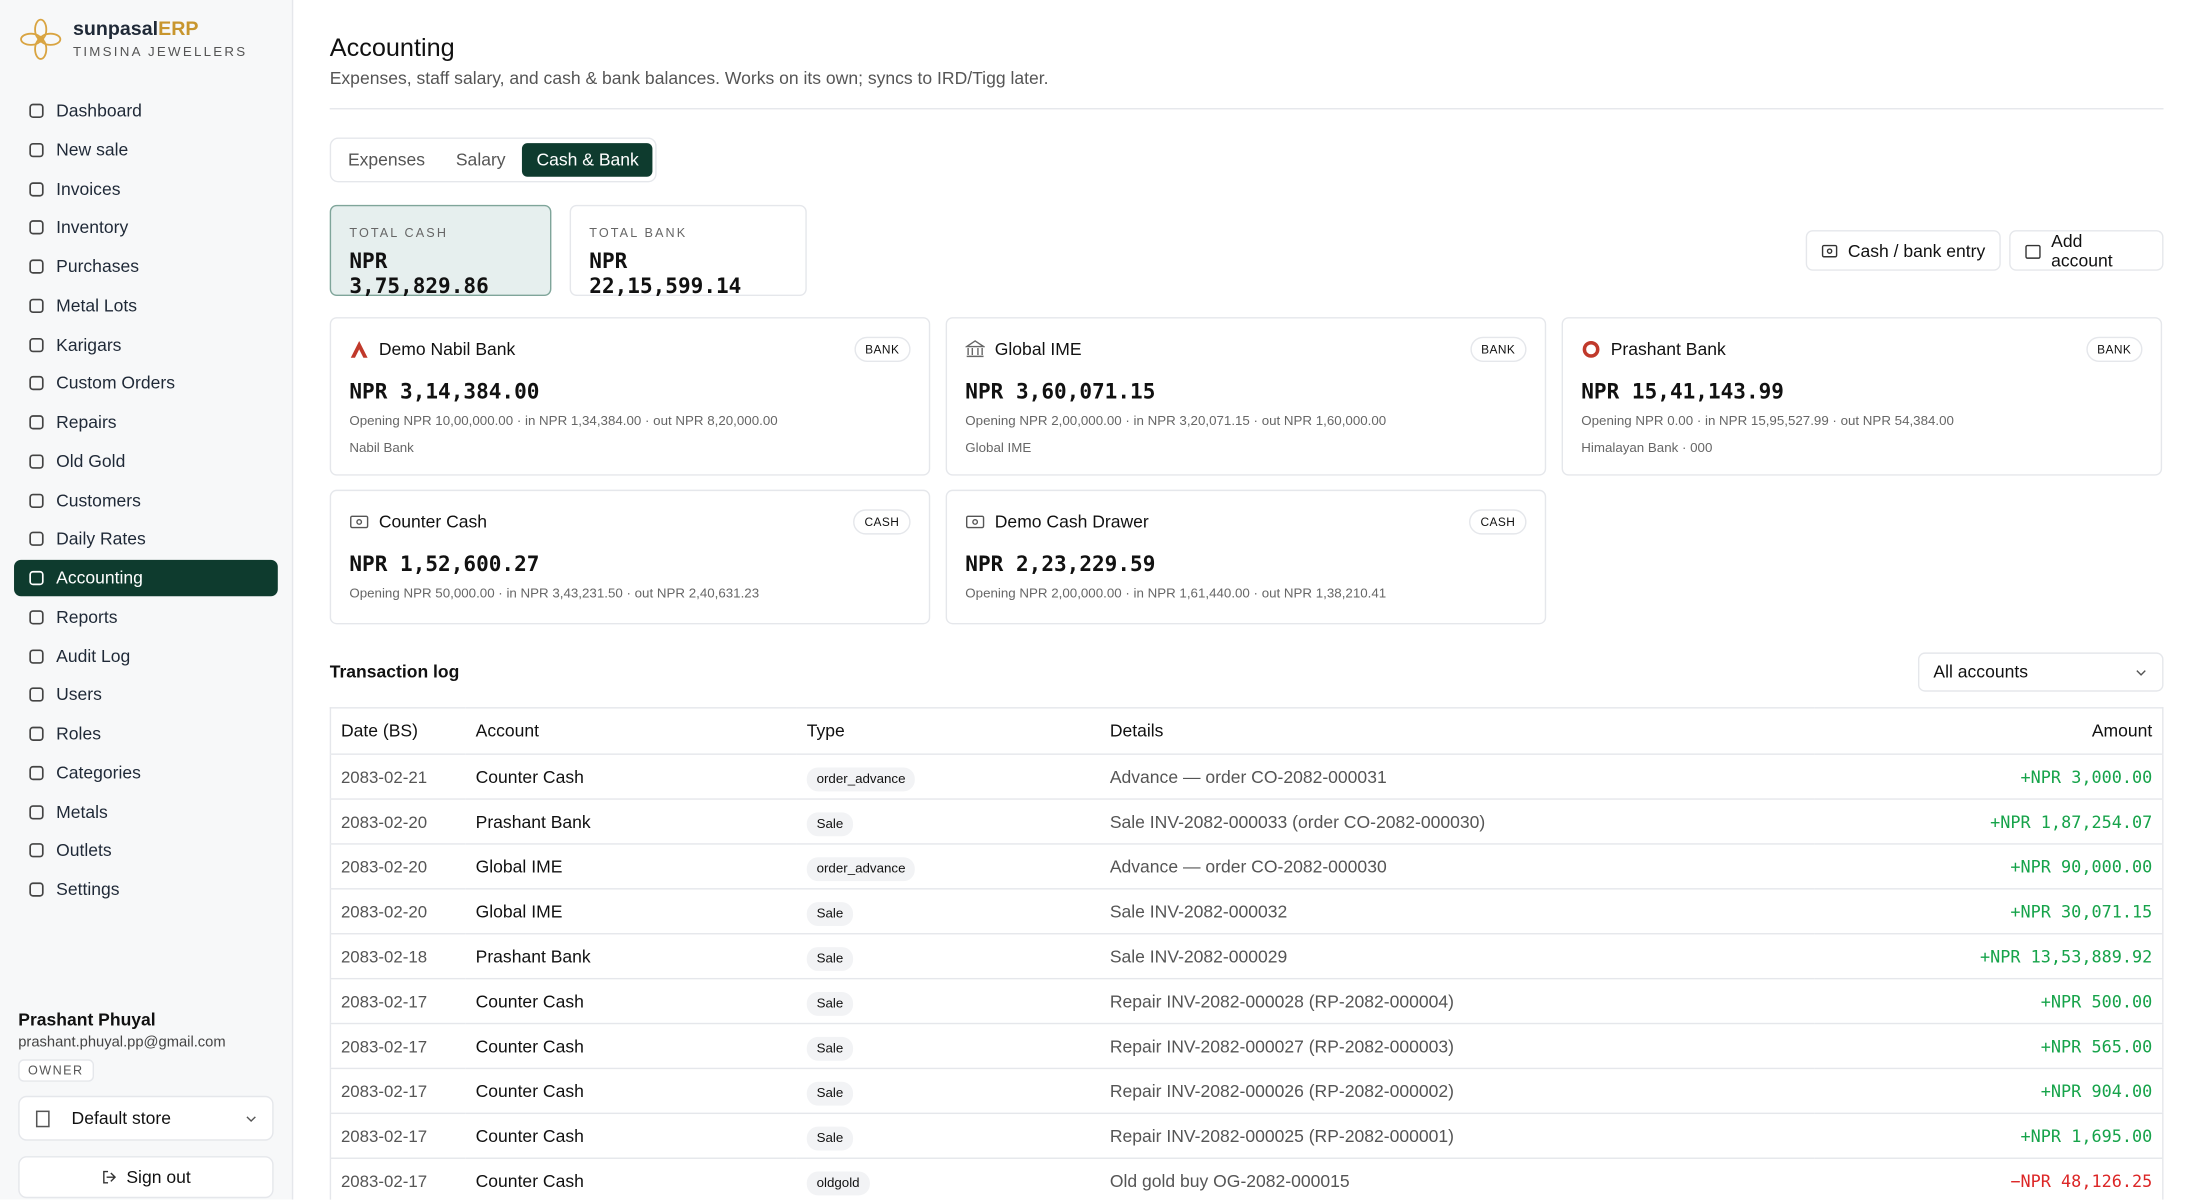 The height and width of the screenshot is (1200, 2200). I want to click on nav-label: Metals, so click(82, 811).